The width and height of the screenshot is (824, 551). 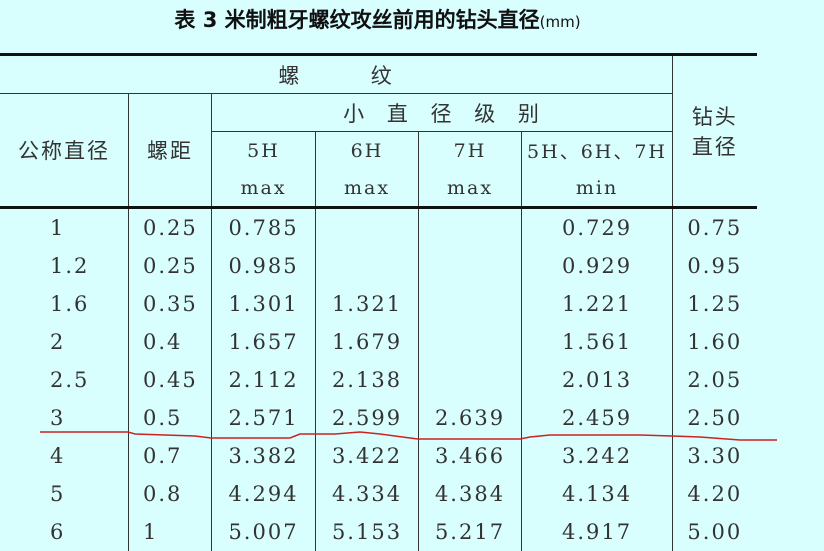 I want to click on red-underline-mark, so click(x=408, y=436).